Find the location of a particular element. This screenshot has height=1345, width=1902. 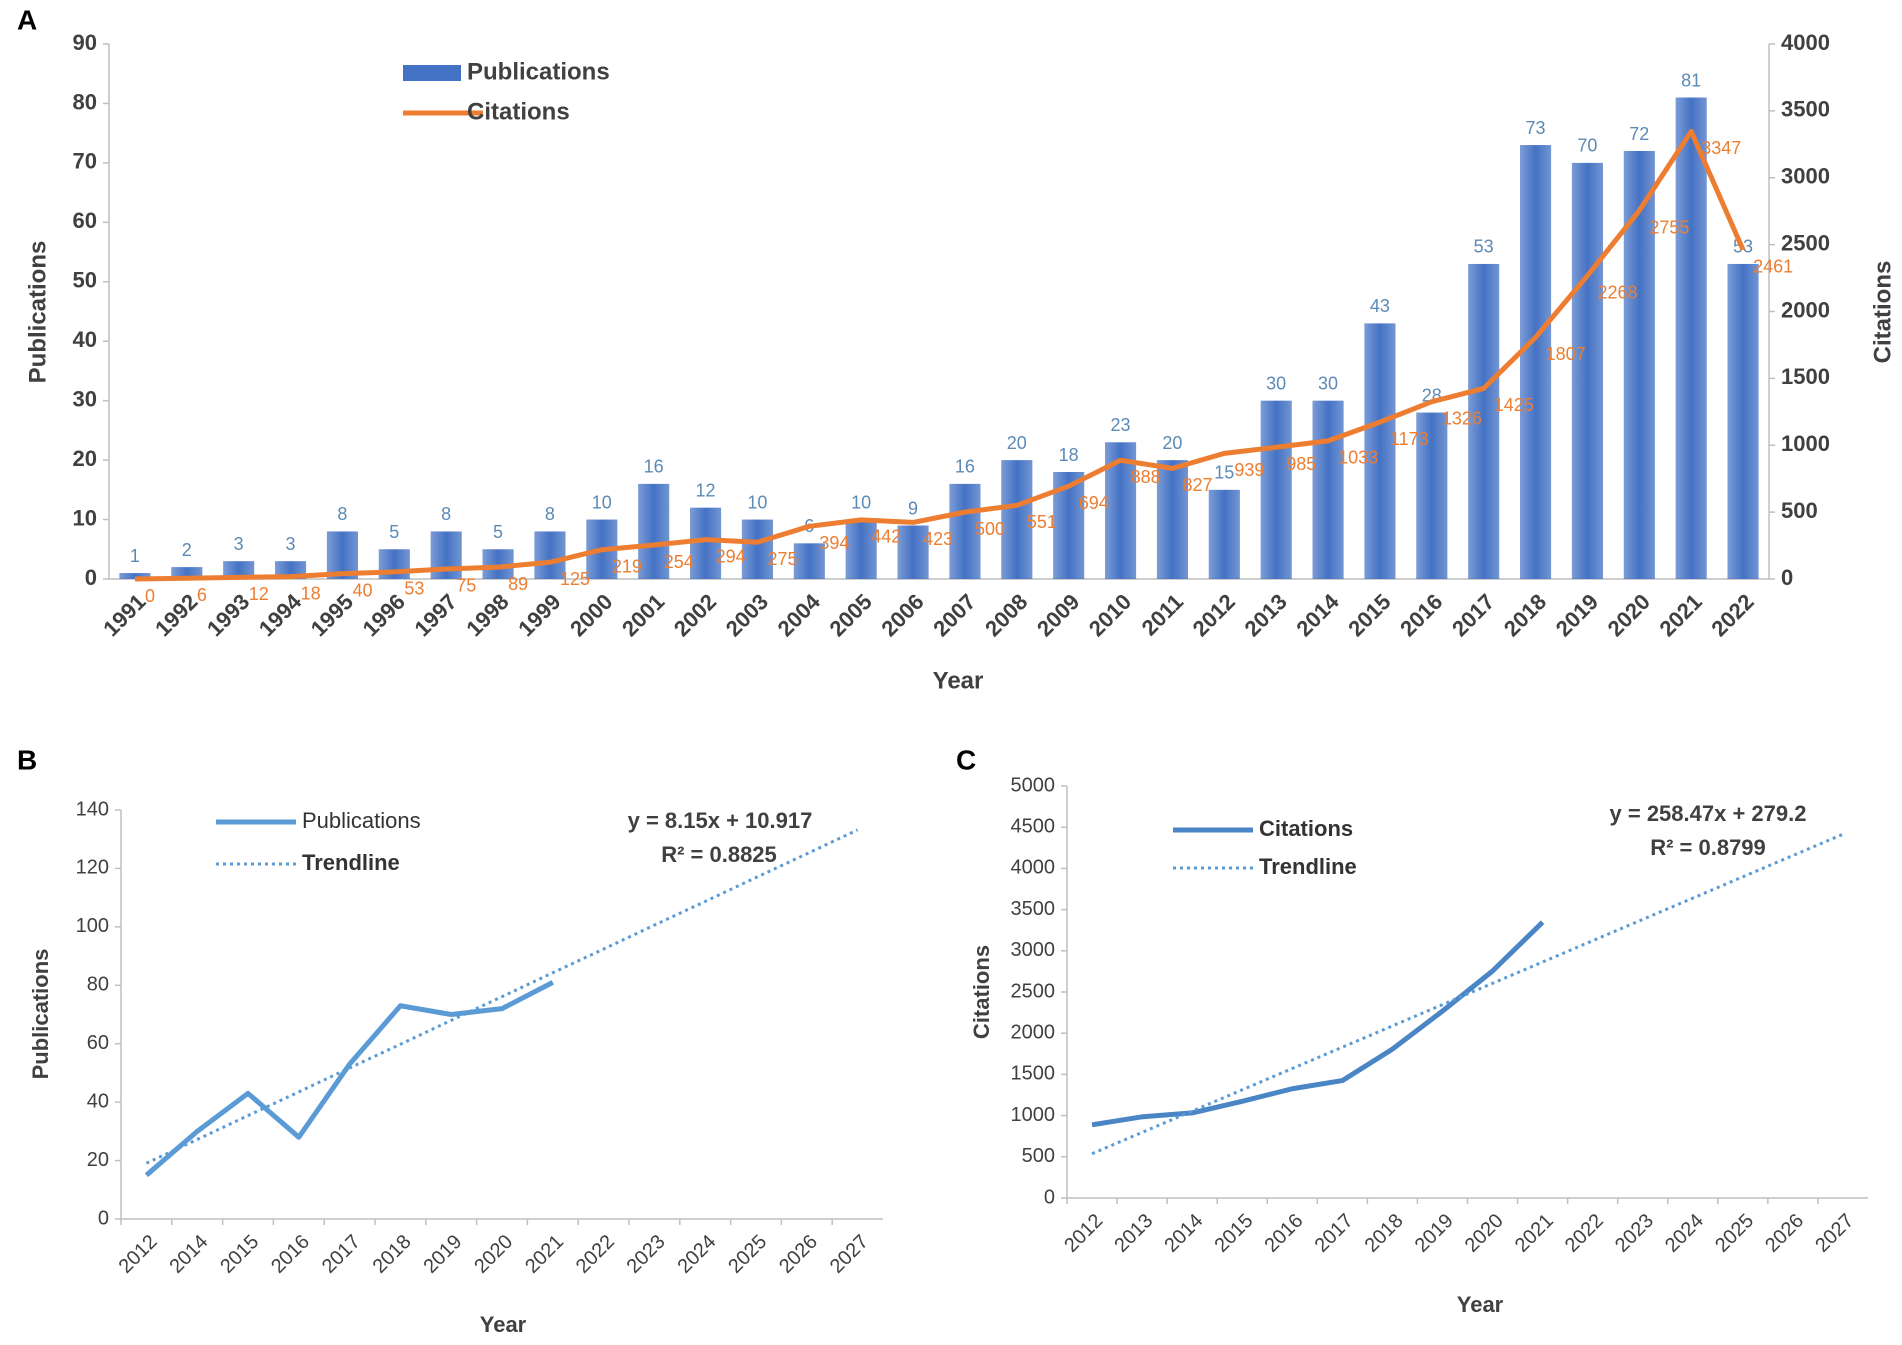

value-label: 70 is located at coordinates (1587, 146).